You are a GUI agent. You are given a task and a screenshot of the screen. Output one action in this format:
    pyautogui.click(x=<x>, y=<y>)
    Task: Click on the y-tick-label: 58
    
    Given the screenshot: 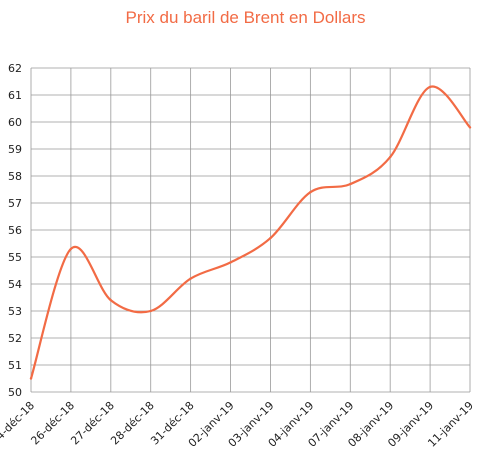 What is the action you would take?
    pyautogui.click(x=15, y=176)
    